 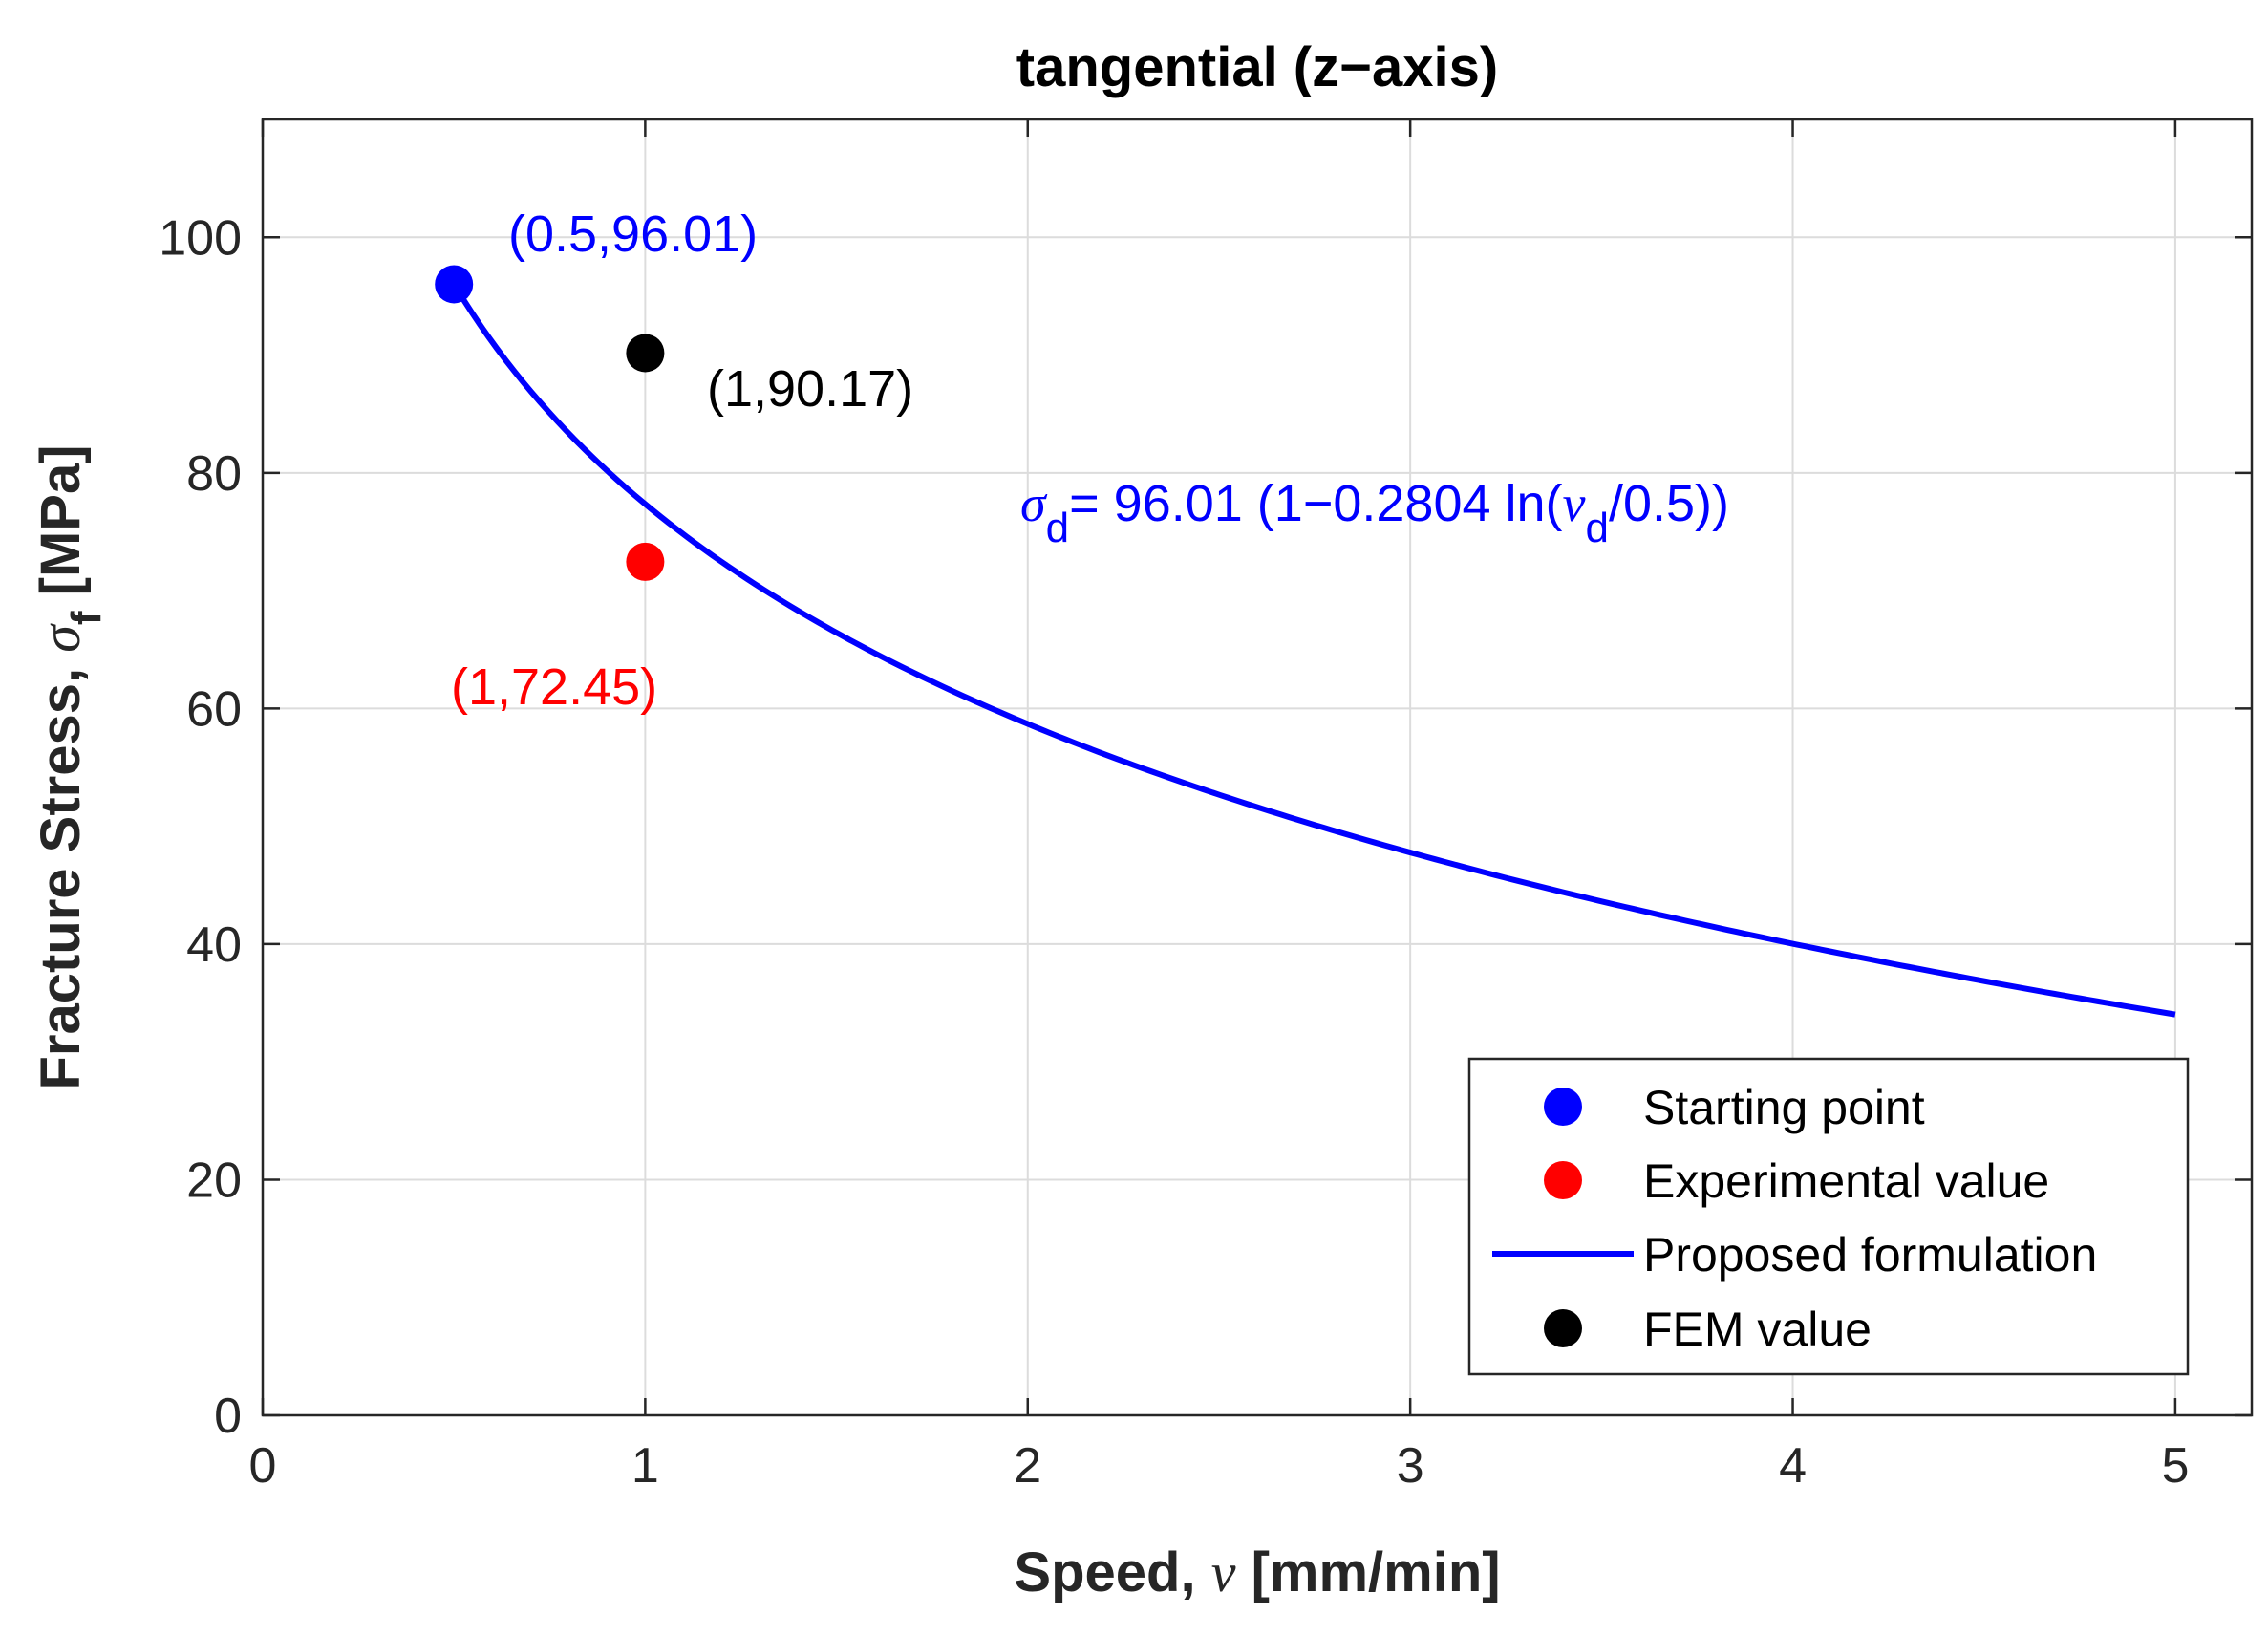 I want to click on formula-nu: ν, so click(x=1575, y=503).